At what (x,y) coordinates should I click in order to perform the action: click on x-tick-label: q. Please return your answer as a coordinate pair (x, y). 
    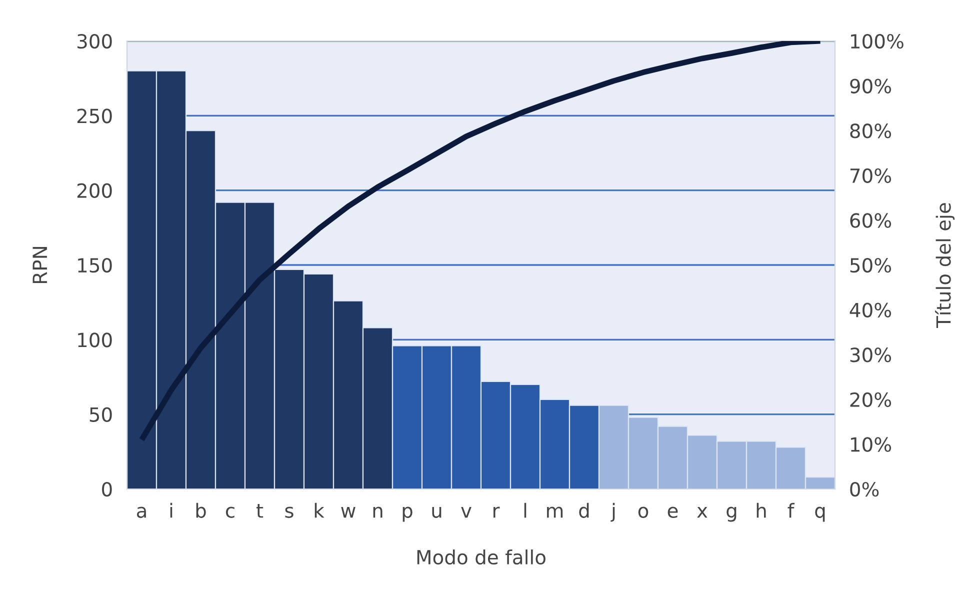
    Looking at the image, I should click on (820, 514).